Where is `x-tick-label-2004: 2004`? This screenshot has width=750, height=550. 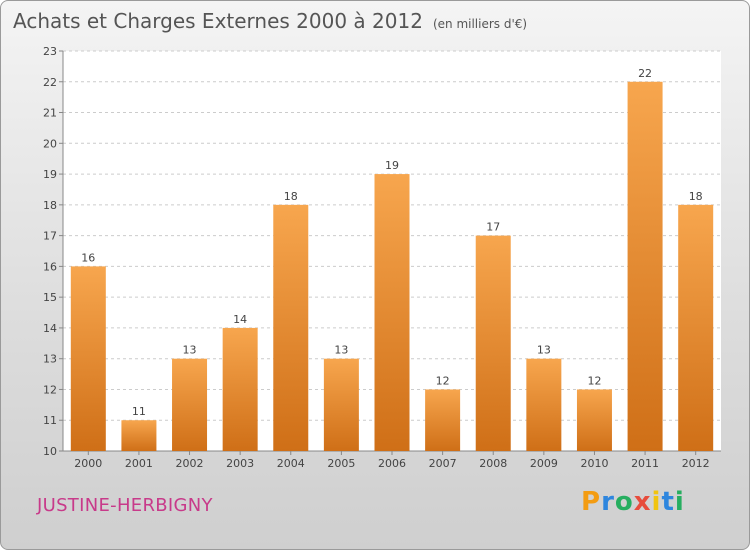 x-tick-label-2004: 2004 is located at coordinates (291, 463).